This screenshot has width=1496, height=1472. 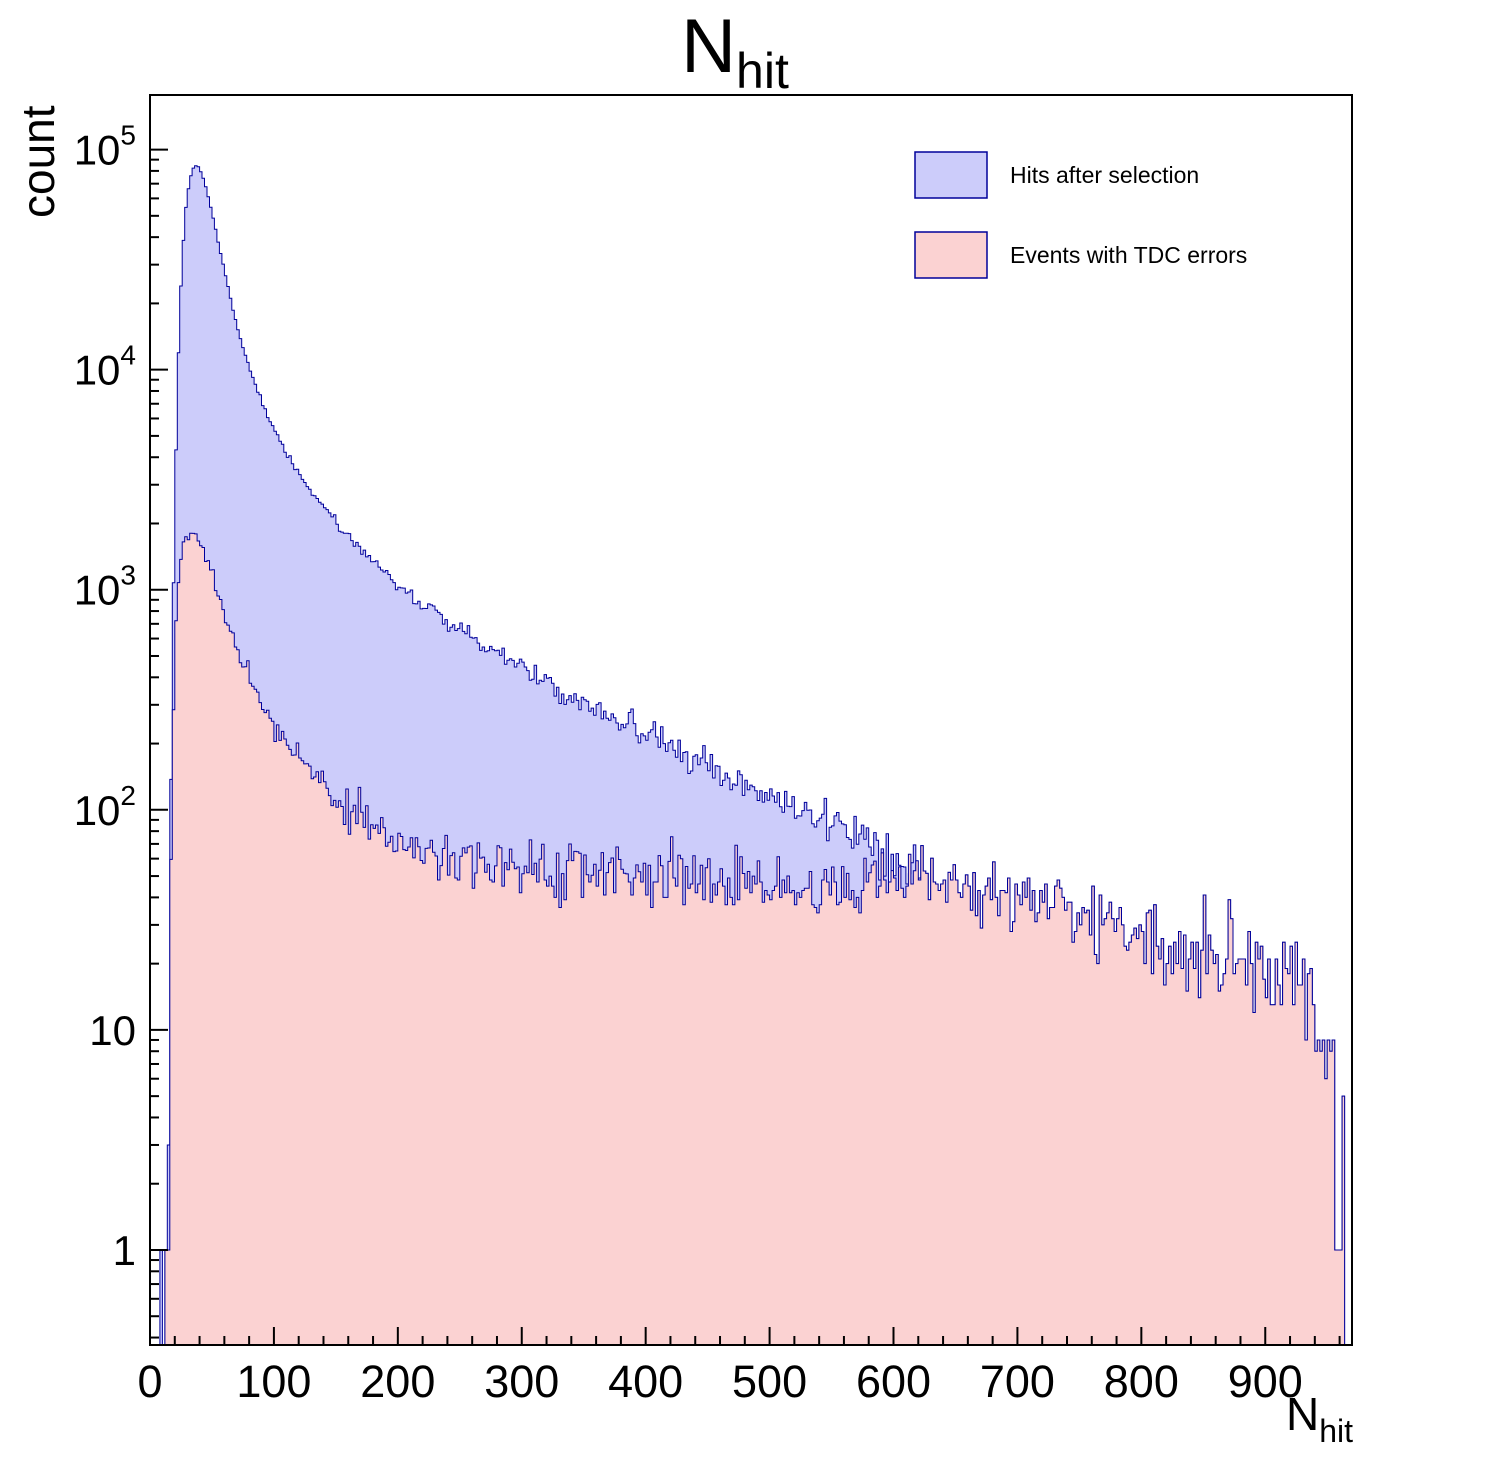 What do you see at coordinates (1128, 255) in the screenshot?
I see `legend-label-1: Events with TDC errors` at bounding box center [1128, 255].